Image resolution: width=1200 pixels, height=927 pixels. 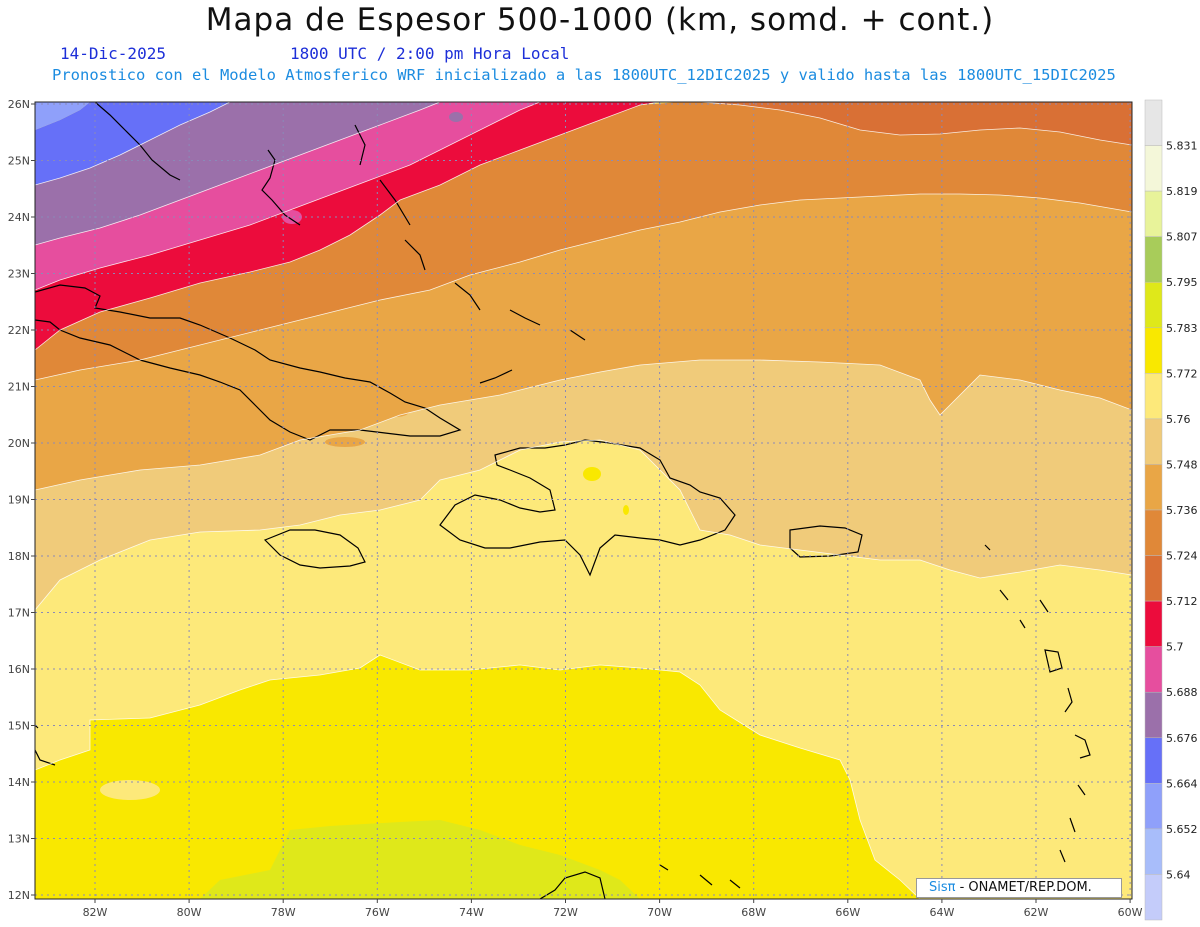 What do you see at coordinates (1182, 829) in the screenshot?
I see `colorbar-label: 5.652` at bounding box center [1182, 829].